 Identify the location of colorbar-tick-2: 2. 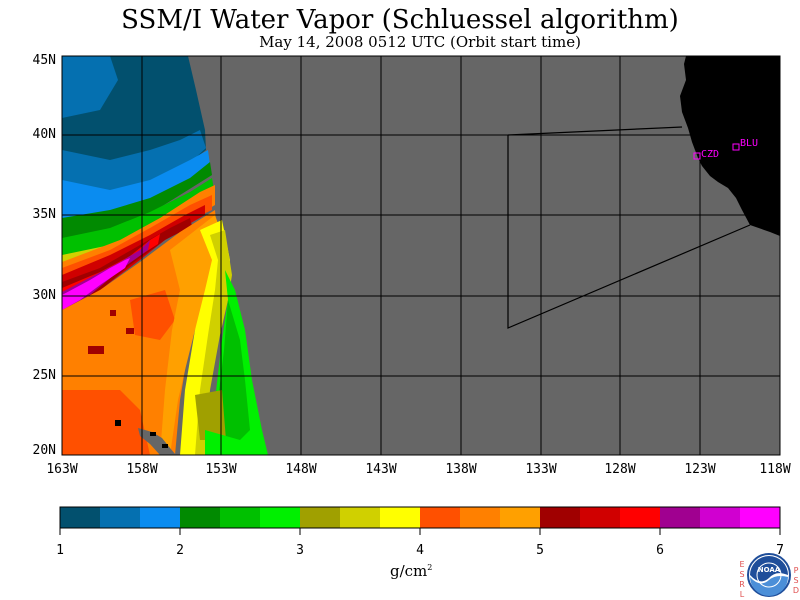
(180, 550).